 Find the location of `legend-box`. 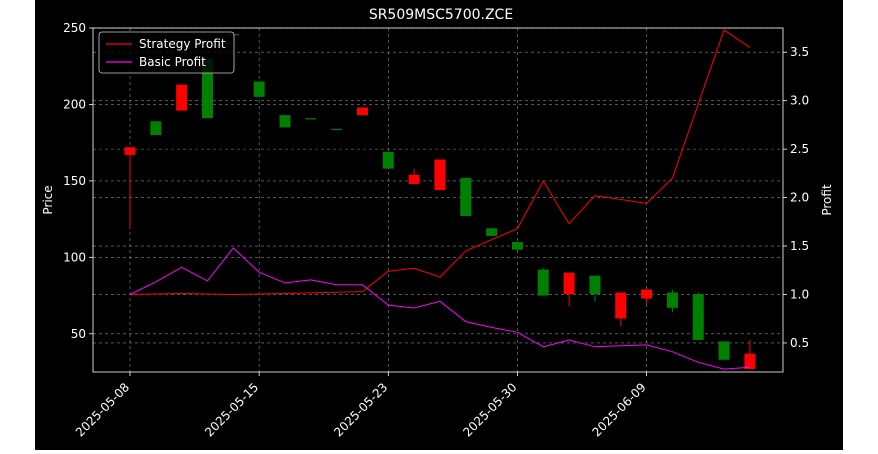

legend-box is located at coordinates (166, 52).